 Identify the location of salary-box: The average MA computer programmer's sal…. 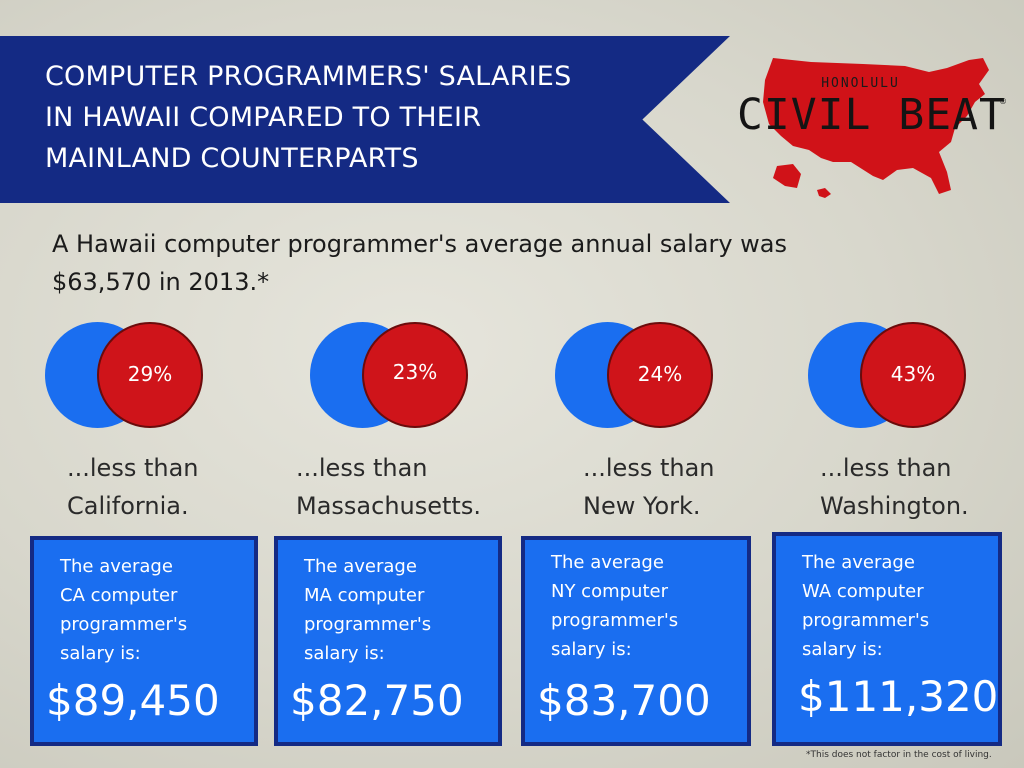
(388, 641).